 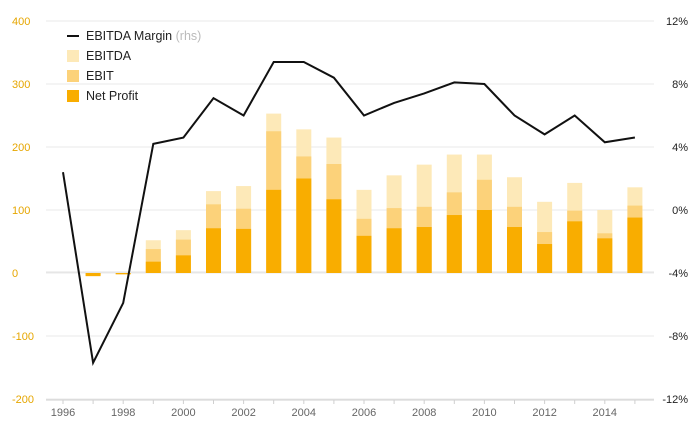 What do you see at coordinates (109, 56) in the screenshot?
I see `legend-label: EBITDA` at bounding box center [109, 56].